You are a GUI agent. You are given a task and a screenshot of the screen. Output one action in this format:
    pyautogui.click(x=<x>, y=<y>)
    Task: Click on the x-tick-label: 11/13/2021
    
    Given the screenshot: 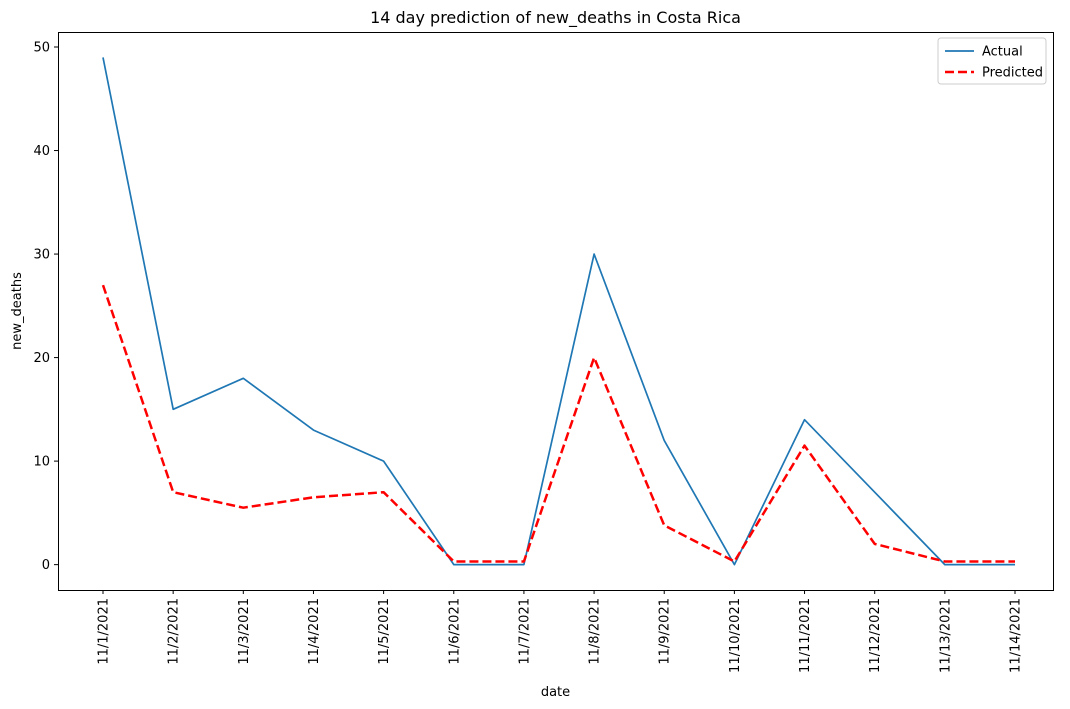 What is the action you would take?
    pyautogui.click(x=945, y=635)
    